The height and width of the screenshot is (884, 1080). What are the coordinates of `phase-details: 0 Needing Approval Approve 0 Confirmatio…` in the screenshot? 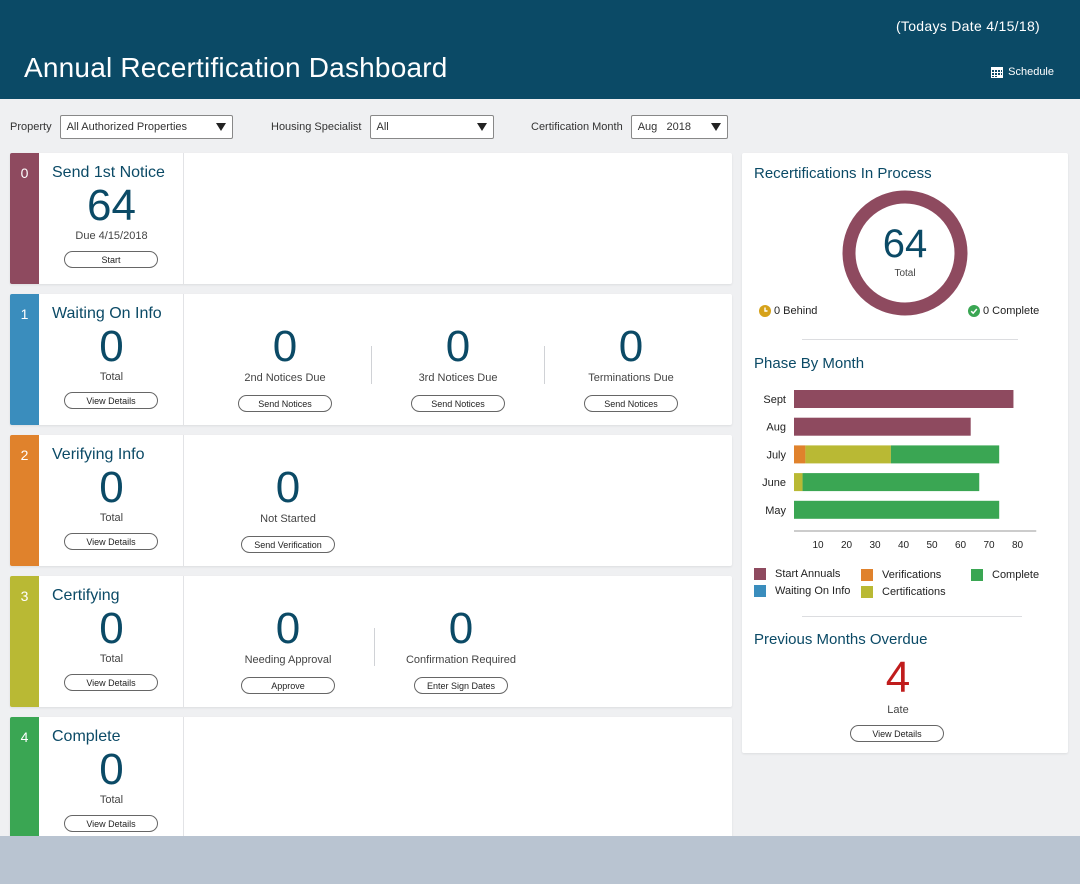 It's located at (458, 641).